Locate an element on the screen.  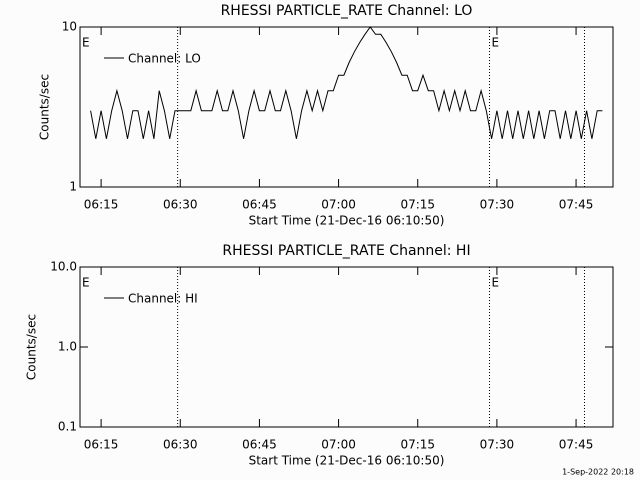
y-tick-label: 10.0 is located at coordinates (63, 267).